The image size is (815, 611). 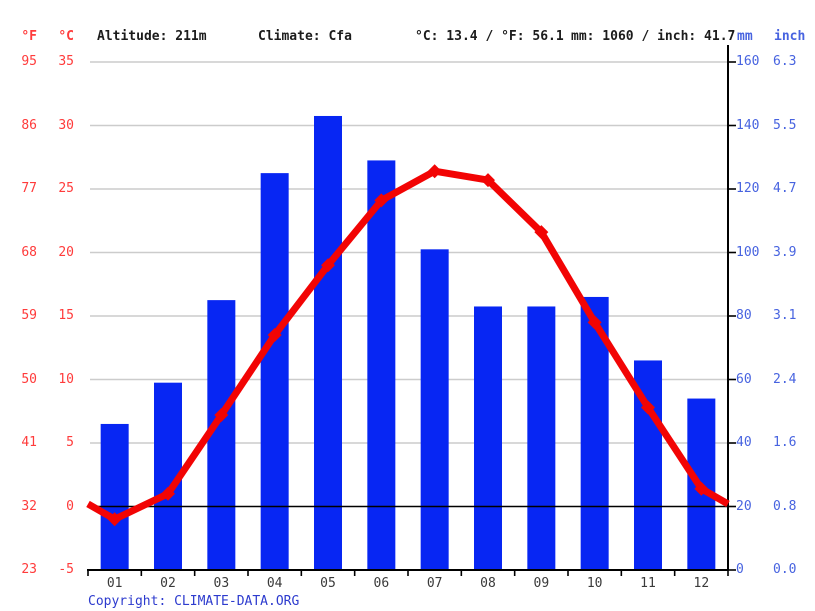 I want to click on header-fahrenheit-unit: °F, so click(x=29, y=36).